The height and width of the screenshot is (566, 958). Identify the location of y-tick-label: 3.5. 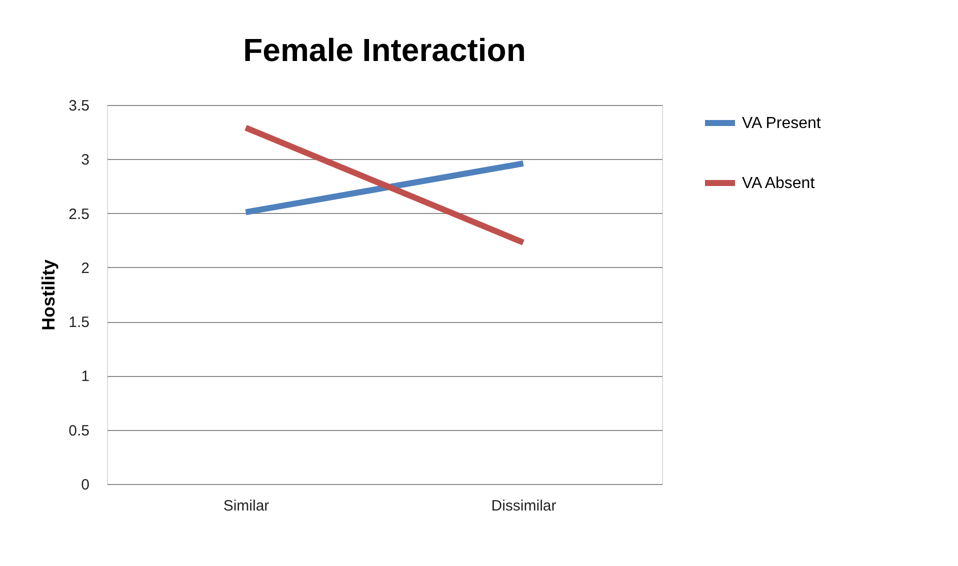
(79, 106).